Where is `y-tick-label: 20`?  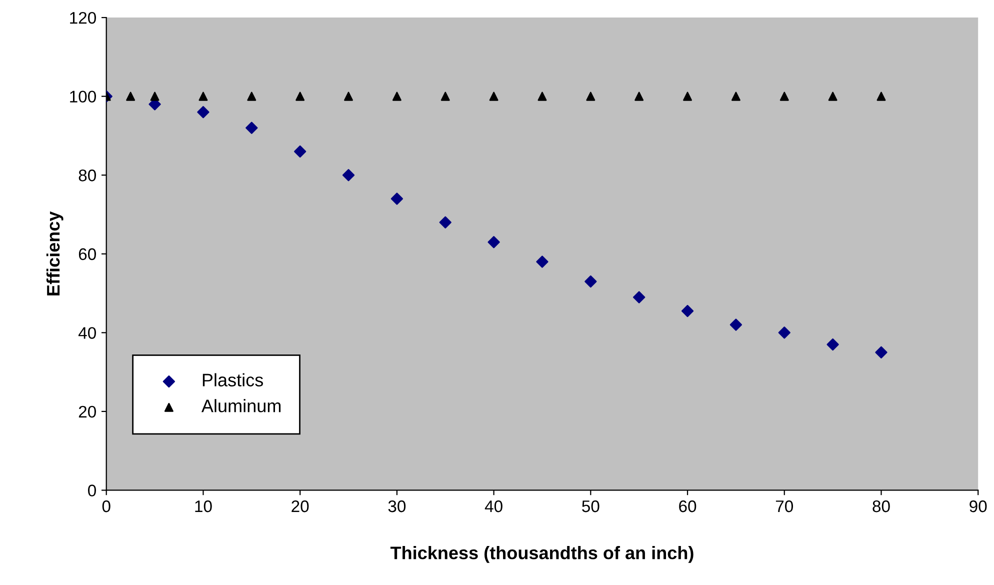 y-tick-label: 20 is located at coordinates (87, 412).